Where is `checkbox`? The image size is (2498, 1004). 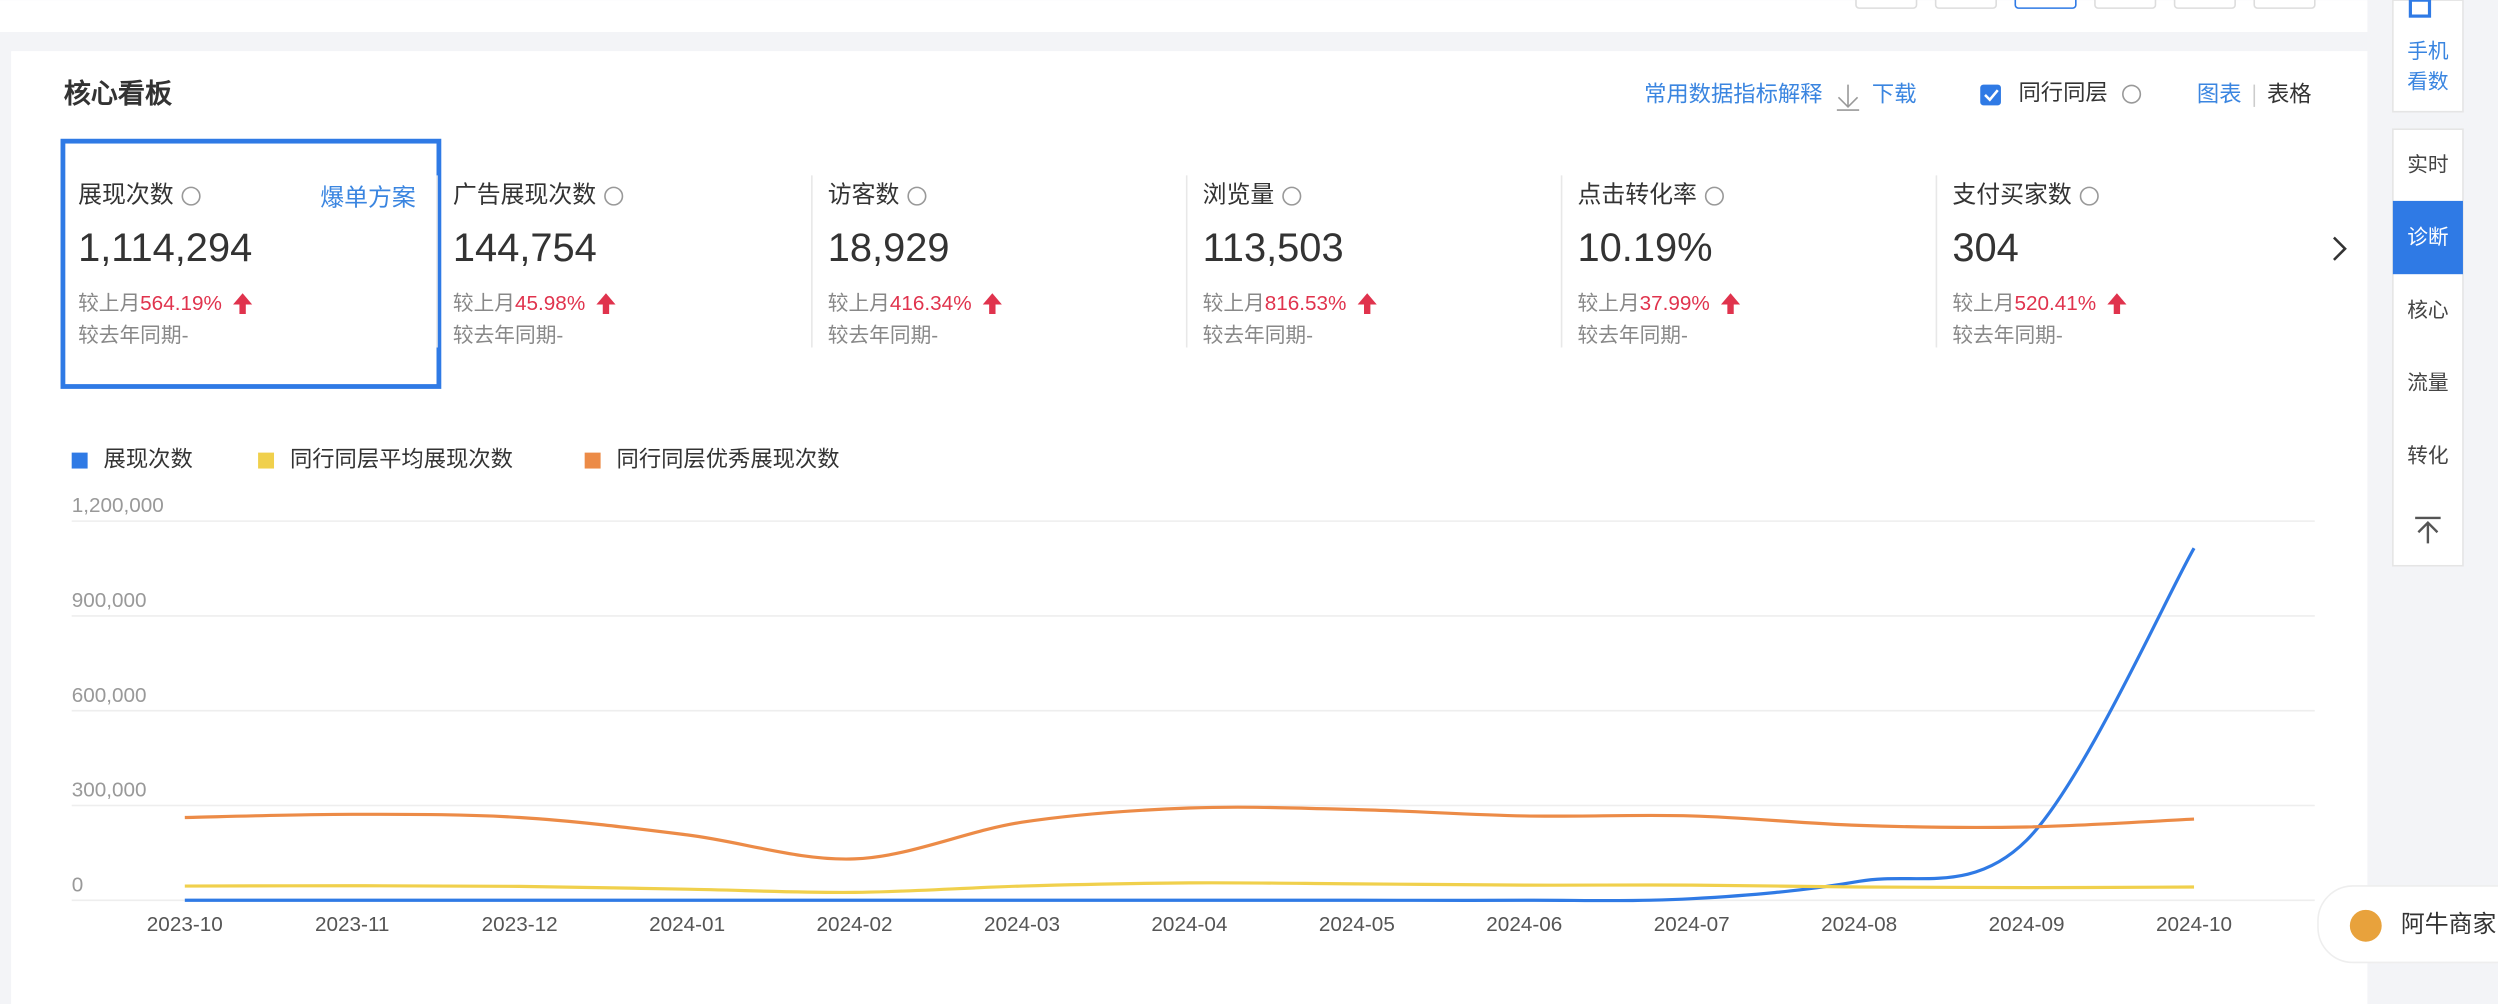
checkbox is located at coordinates (1990, 95).